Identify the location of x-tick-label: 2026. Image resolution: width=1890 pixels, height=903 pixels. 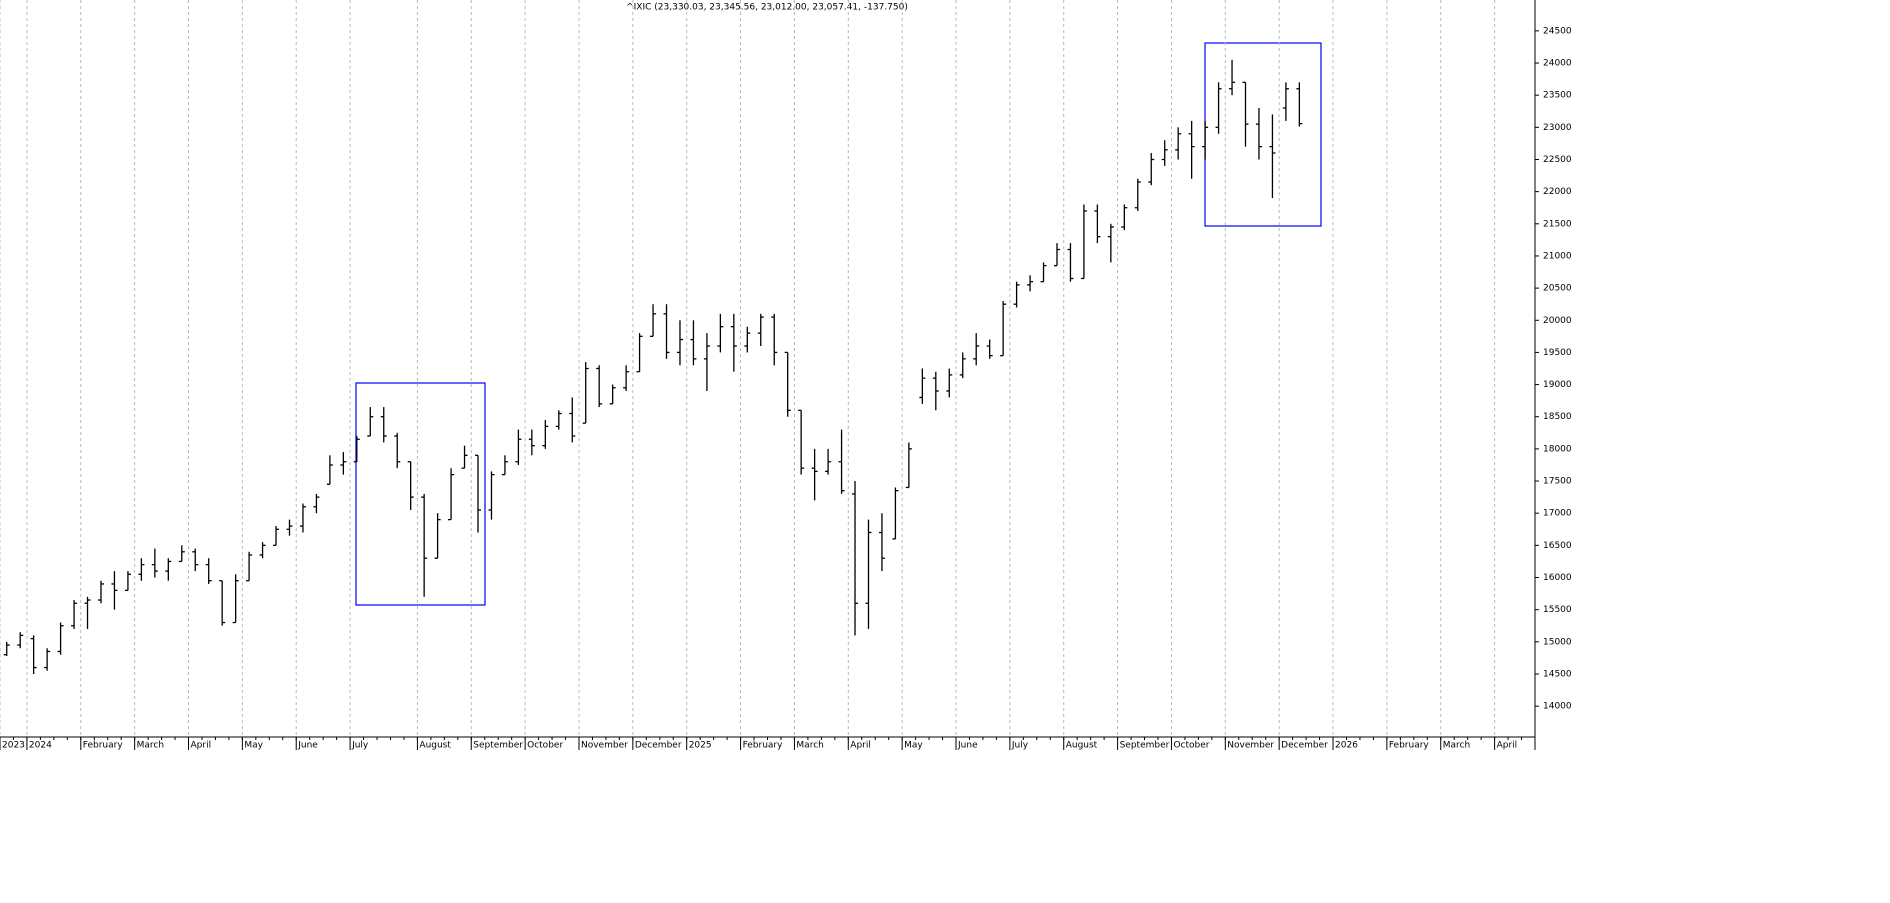
(1346, 746).